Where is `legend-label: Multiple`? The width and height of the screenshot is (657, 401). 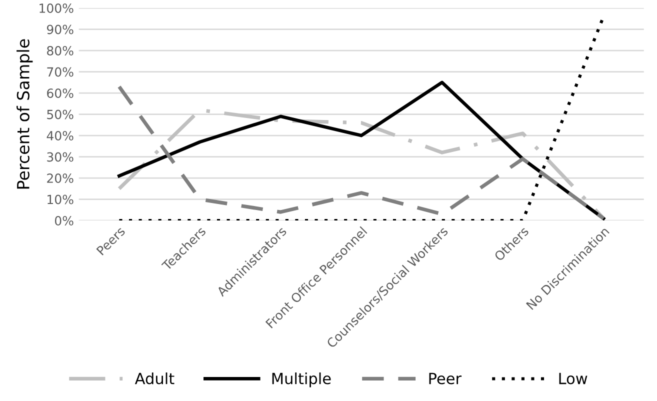
legend-label: Multiple is located at coordinates (301, 380).